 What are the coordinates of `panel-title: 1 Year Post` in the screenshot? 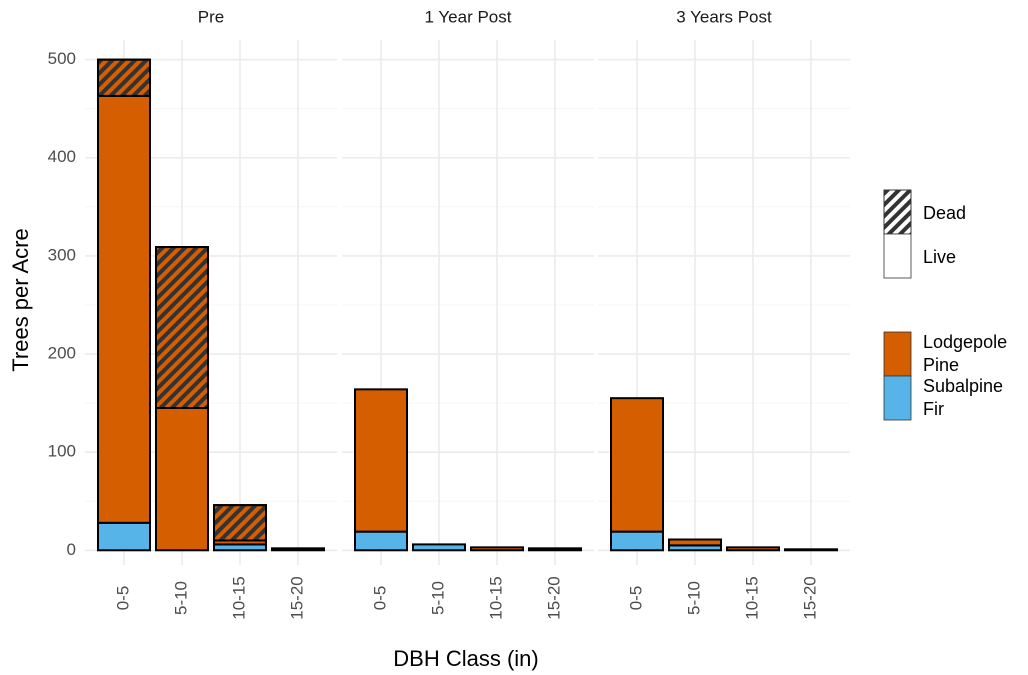 It's located at (468, 16).